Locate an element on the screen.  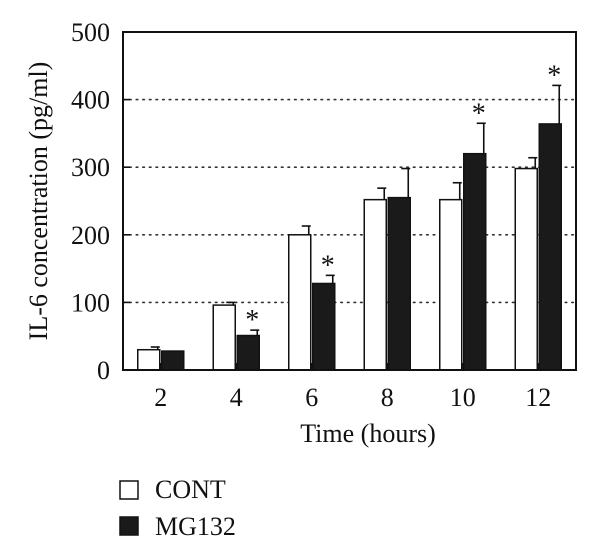
y-tick-label: 200 is located at coordinates (90, 235).